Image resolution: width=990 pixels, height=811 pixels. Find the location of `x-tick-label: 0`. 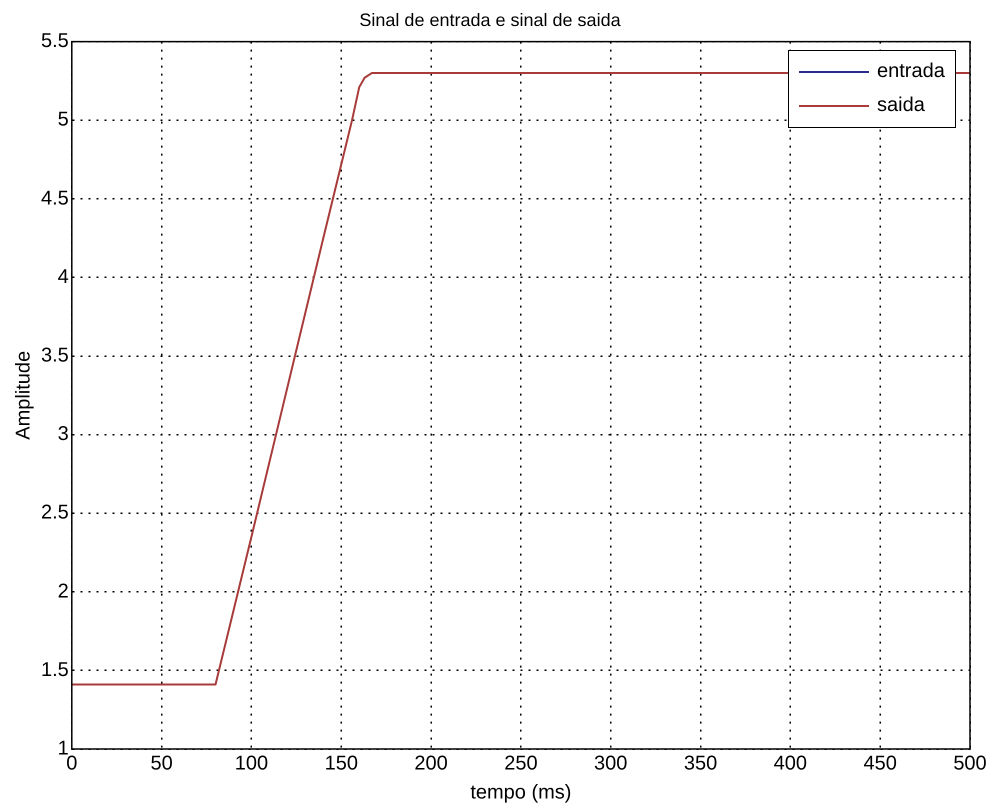

x-tick-label: 0 is located at coordinates (72, 763).